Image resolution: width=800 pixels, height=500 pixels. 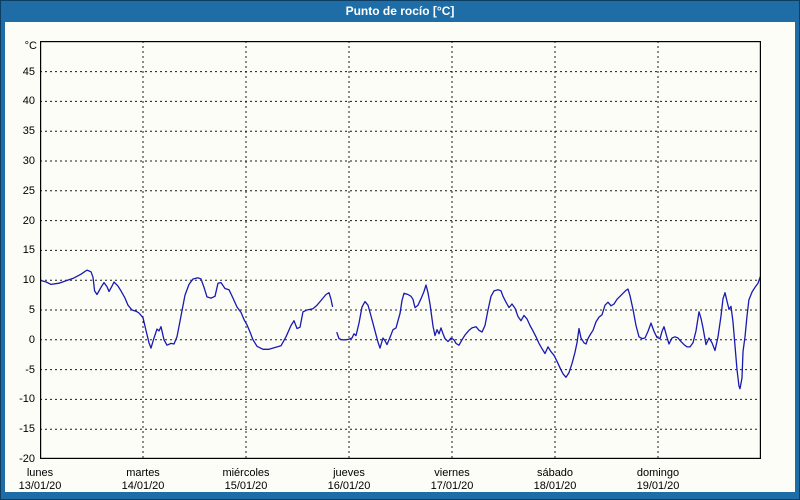 What do you see at coordinates (30, 370) in the screenshot?
I see `y-tick-label: -5` at bounding box center [30, 370].